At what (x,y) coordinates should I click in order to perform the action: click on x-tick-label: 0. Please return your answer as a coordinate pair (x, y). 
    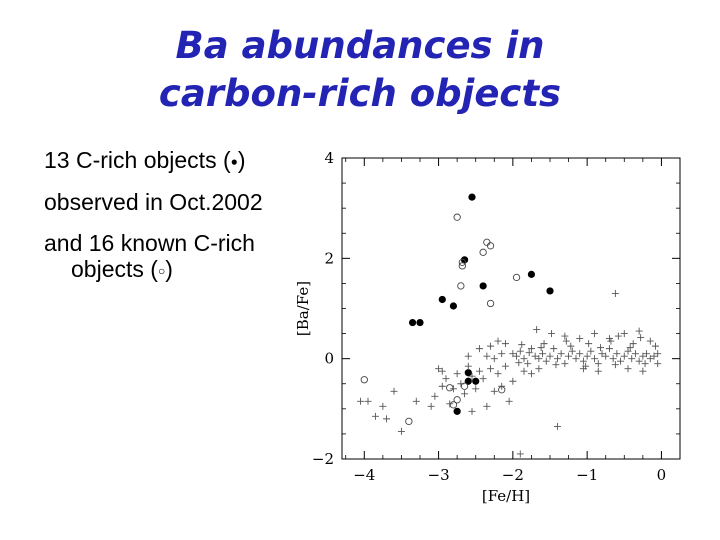
    Looking at the image, I should click on (662, 475).